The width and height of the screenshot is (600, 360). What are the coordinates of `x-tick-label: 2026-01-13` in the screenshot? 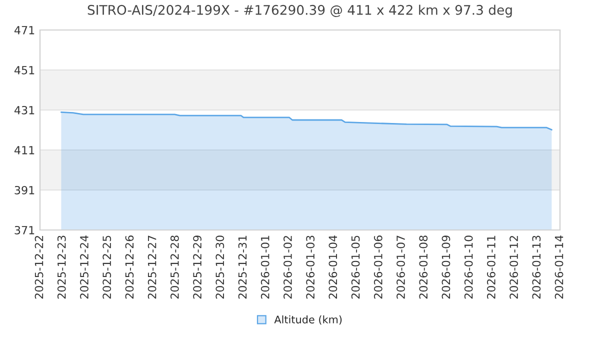 It's located at (536, 267).